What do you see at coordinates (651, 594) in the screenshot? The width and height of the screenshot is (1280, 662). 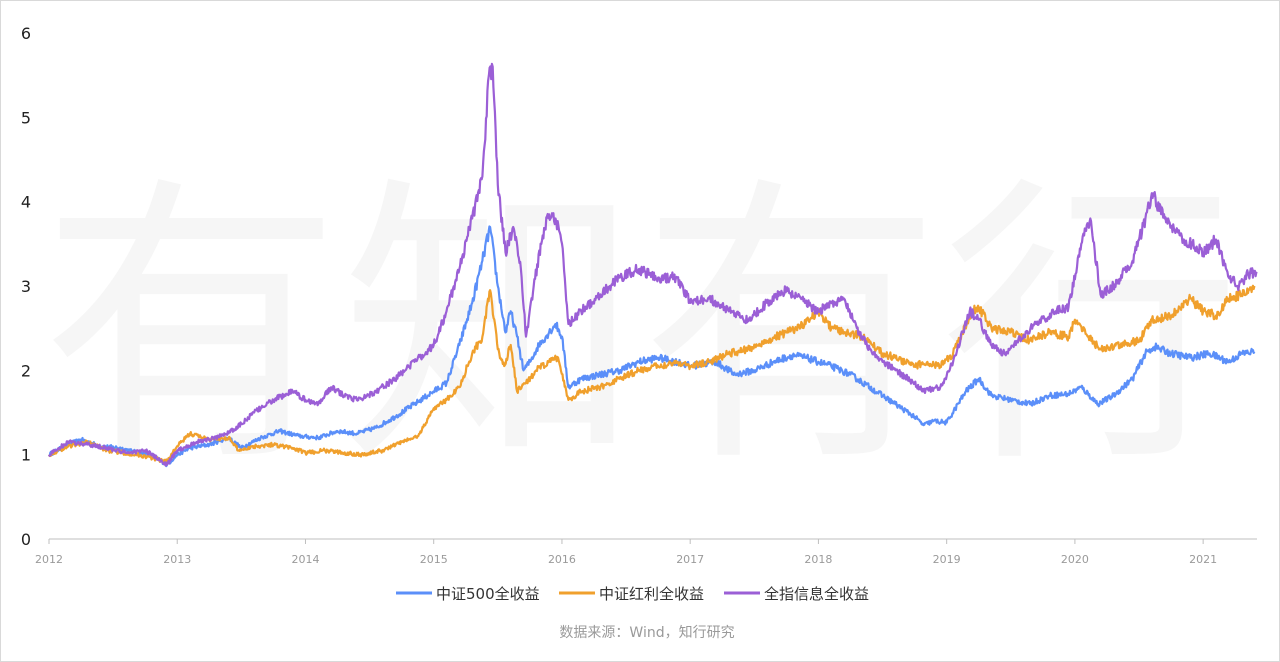 I see `legend-label: 中证红利全收益` at bounding box center [651, 594].